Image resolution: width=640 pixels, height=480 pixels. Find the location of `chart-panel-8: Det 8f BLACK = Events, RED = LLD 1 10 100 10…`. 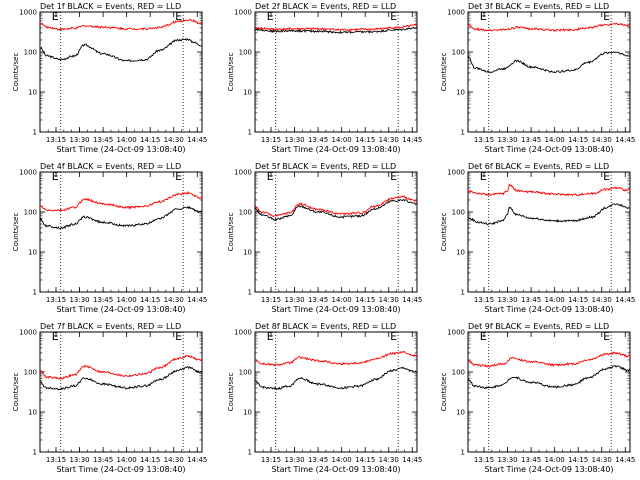

chart-panel-8: Det 8f BLACK = Events, RED = LLD 1 10 100 10… is located at coordinates (320, 400).